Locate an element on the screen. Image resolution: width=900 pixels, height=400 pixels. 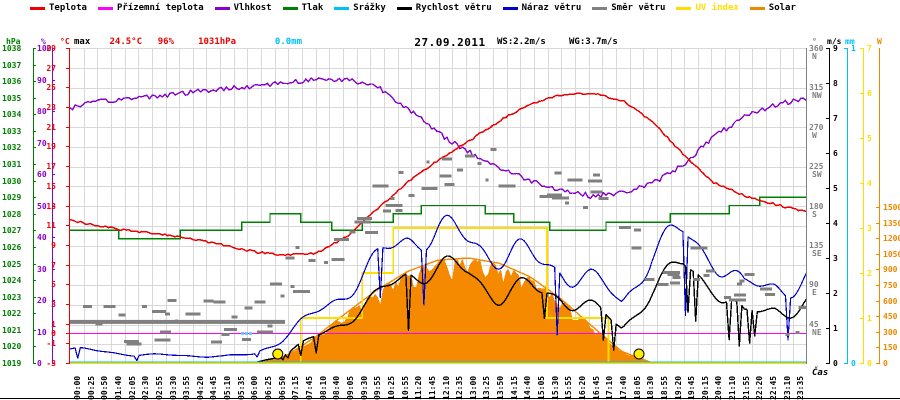
axis-unit-solar: W is located at coordinates (879, 41).